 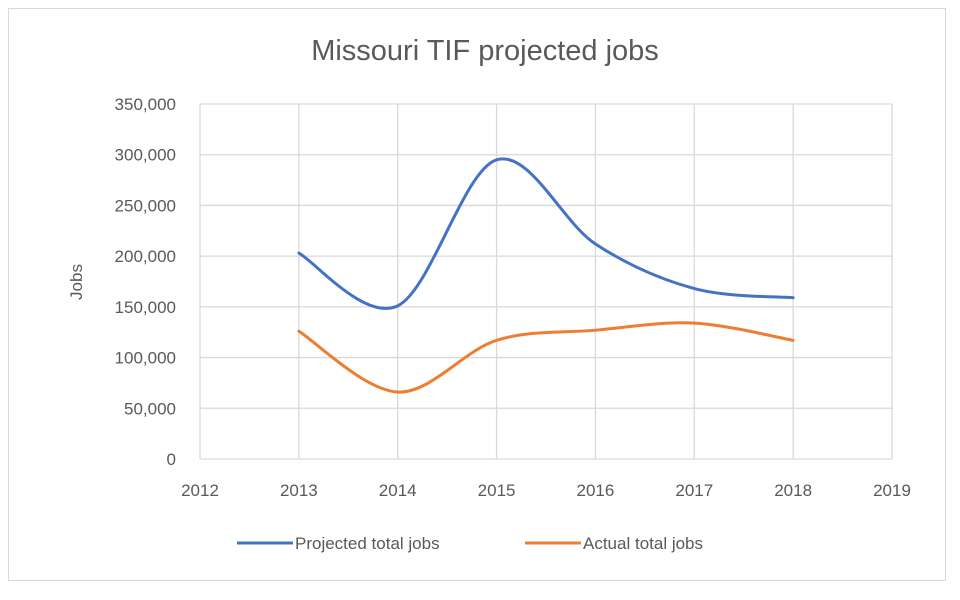 What do you see at coordinates (299, 490) in the screenshot?
I see `x-tick-label: 2013` at bounding box center [299, 490].